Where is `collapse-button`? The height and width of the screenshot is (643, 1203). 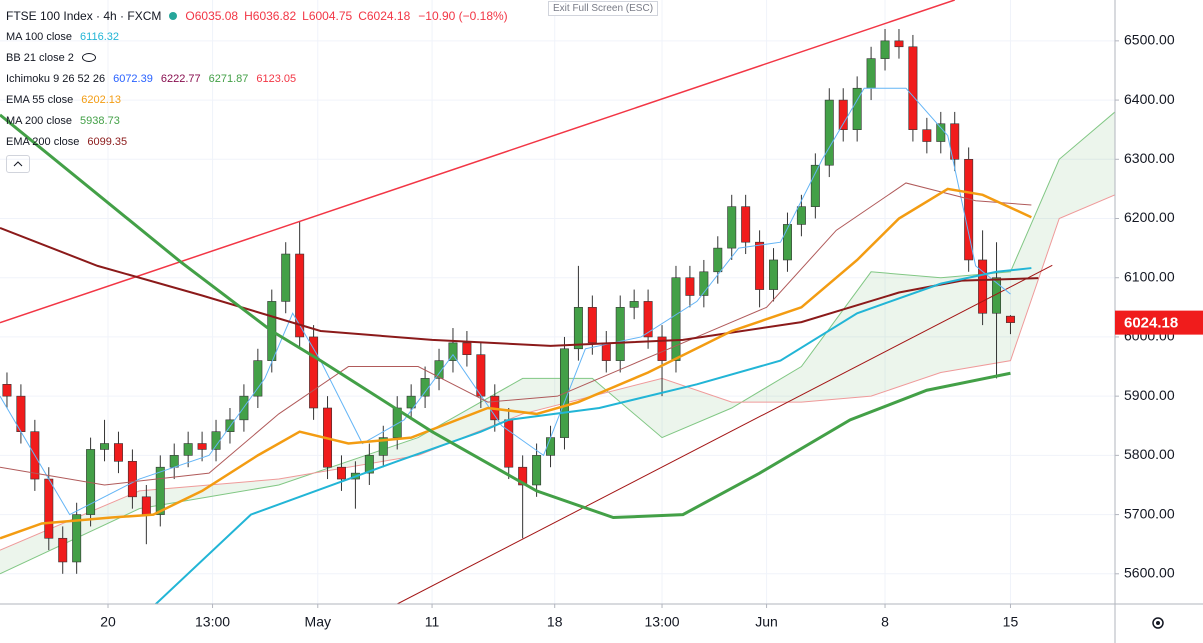 collapse-button is located at coordinates (18, 164).